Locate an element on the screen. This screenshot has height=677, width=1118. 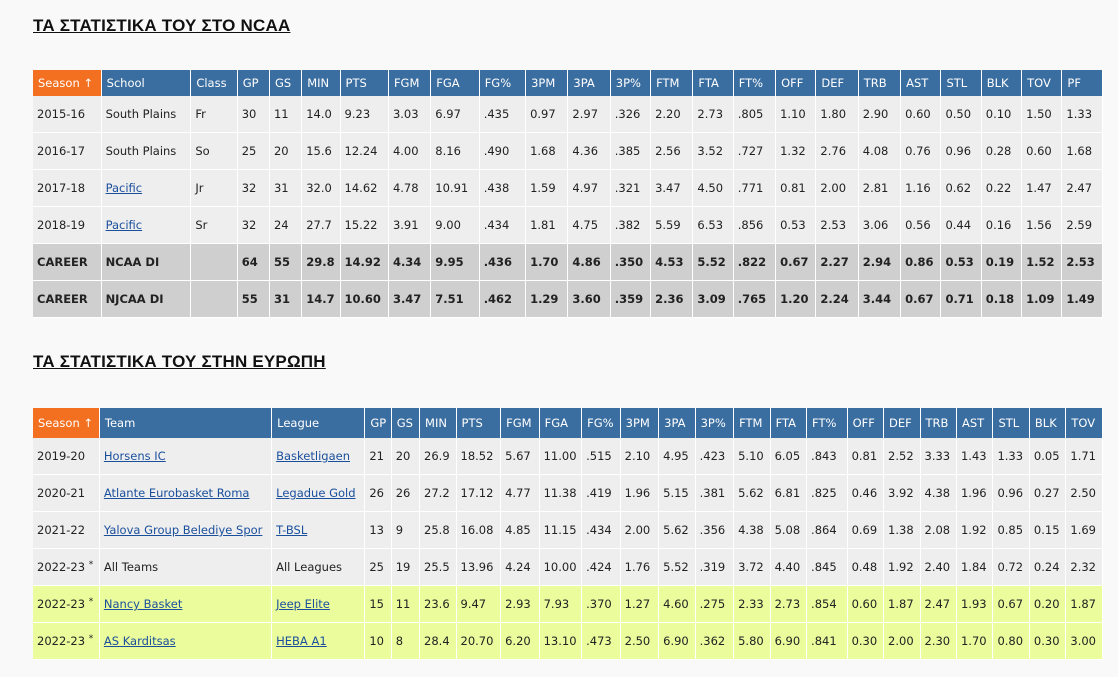
team-link: Horsens IC is located at coordinates (134, 456).